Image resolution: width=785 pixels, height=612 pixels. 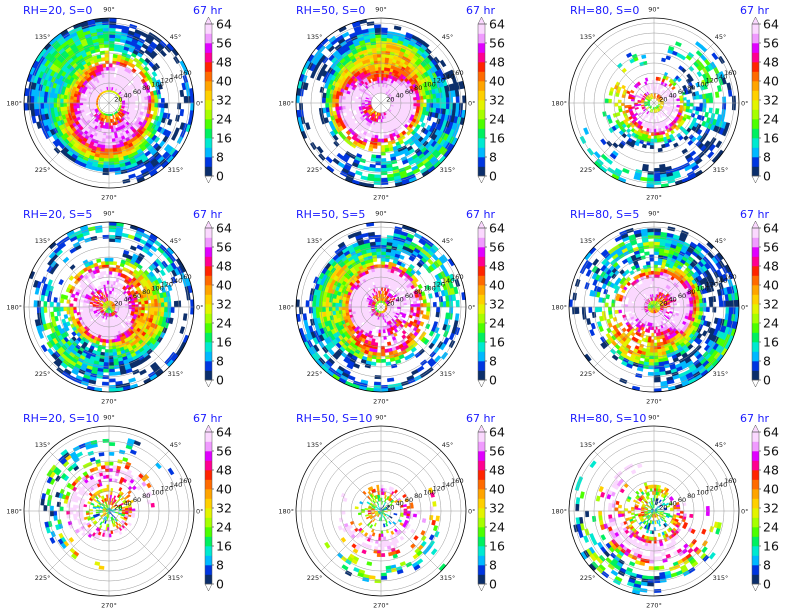 What do you see at coordinates (118, 99) in the screenshot?
I see `radial-tick-label: 20` at bounding box center [118, 99].